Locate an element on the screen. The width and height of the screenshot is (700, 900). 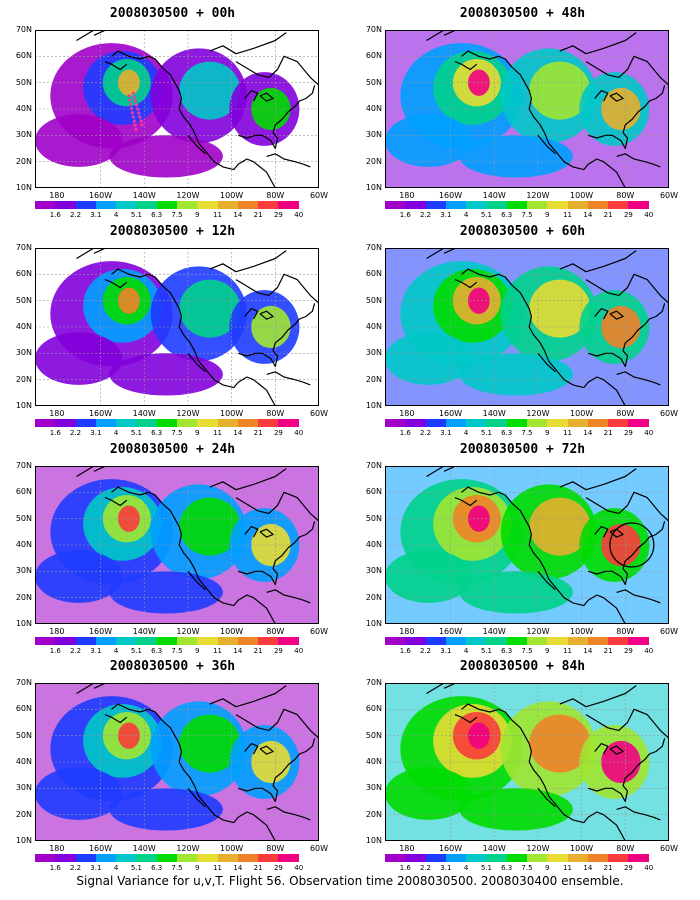
latitude-label: 40N is located at coordinates (23, 761).